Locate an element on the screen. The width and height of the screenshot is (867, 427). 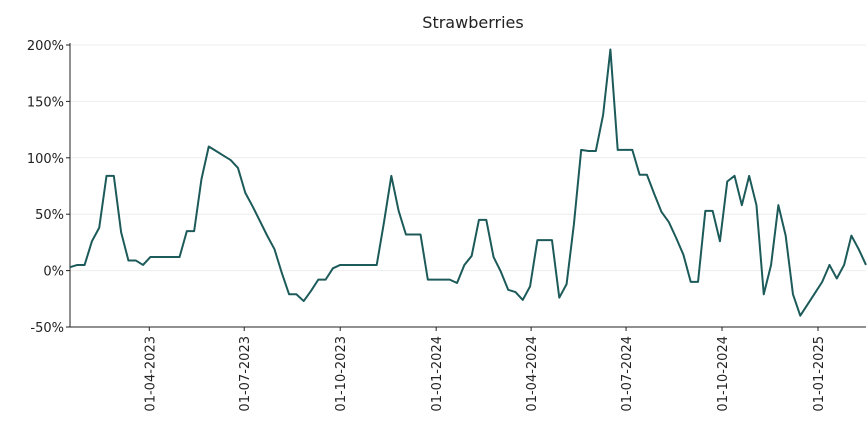
x-tick-label: 01-01-2025 is located at coordinates (819, 374).